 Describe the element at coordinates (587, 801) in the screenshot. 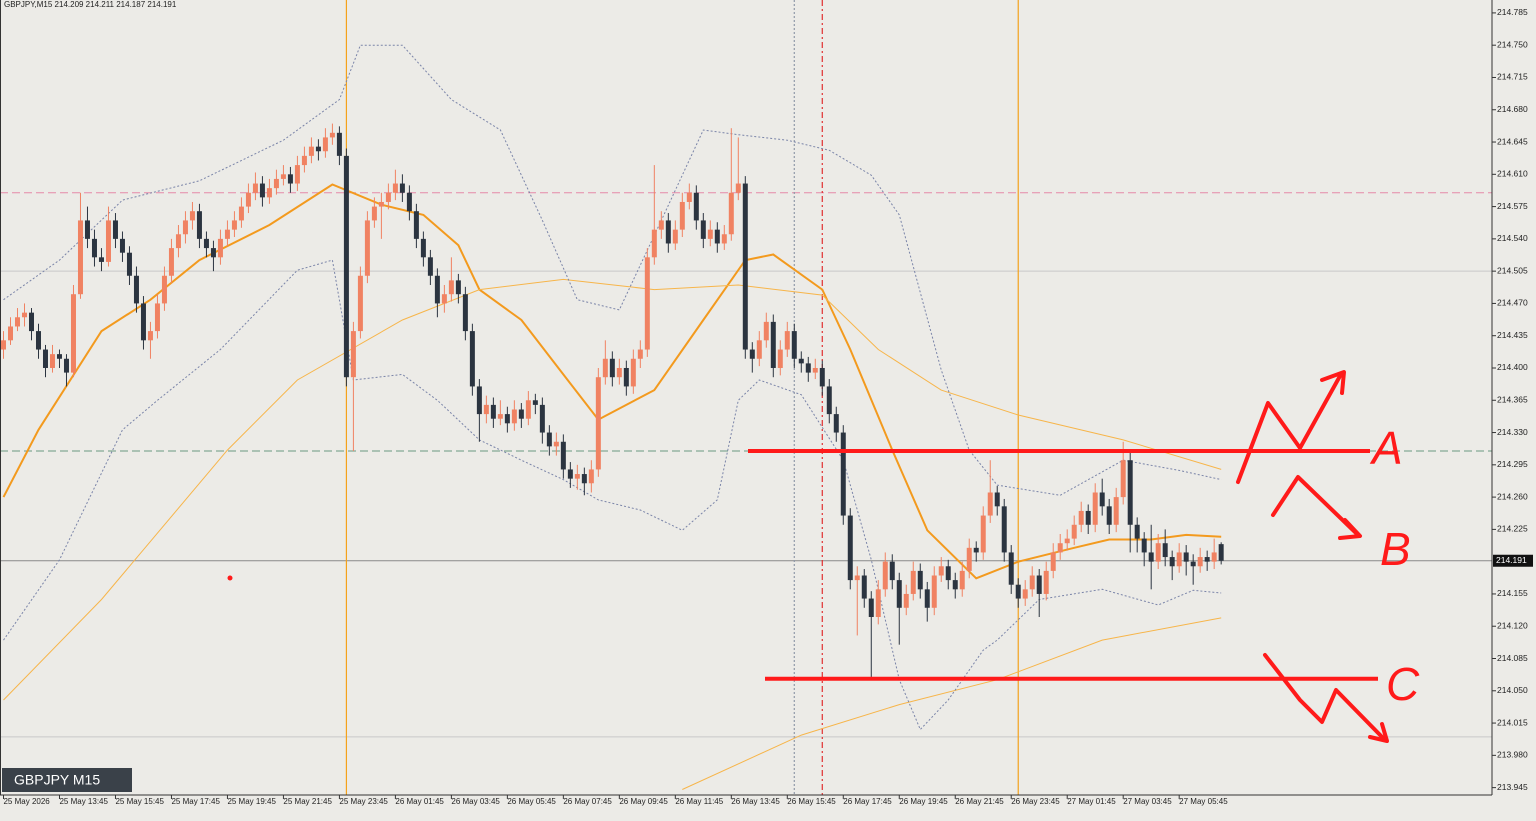

I see `x-tick-label: 26 May 07:45` at that location.